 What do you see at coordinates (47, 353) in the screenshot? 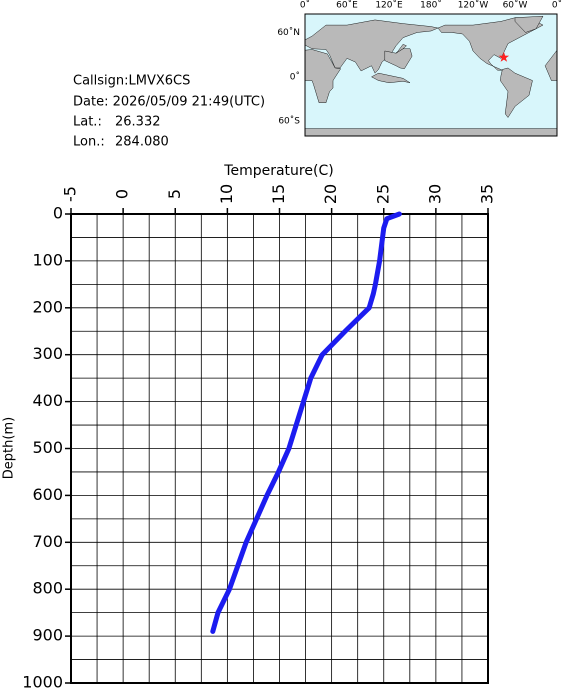
I see `depth-tick-label: 300` at bounding box center [47, 353].